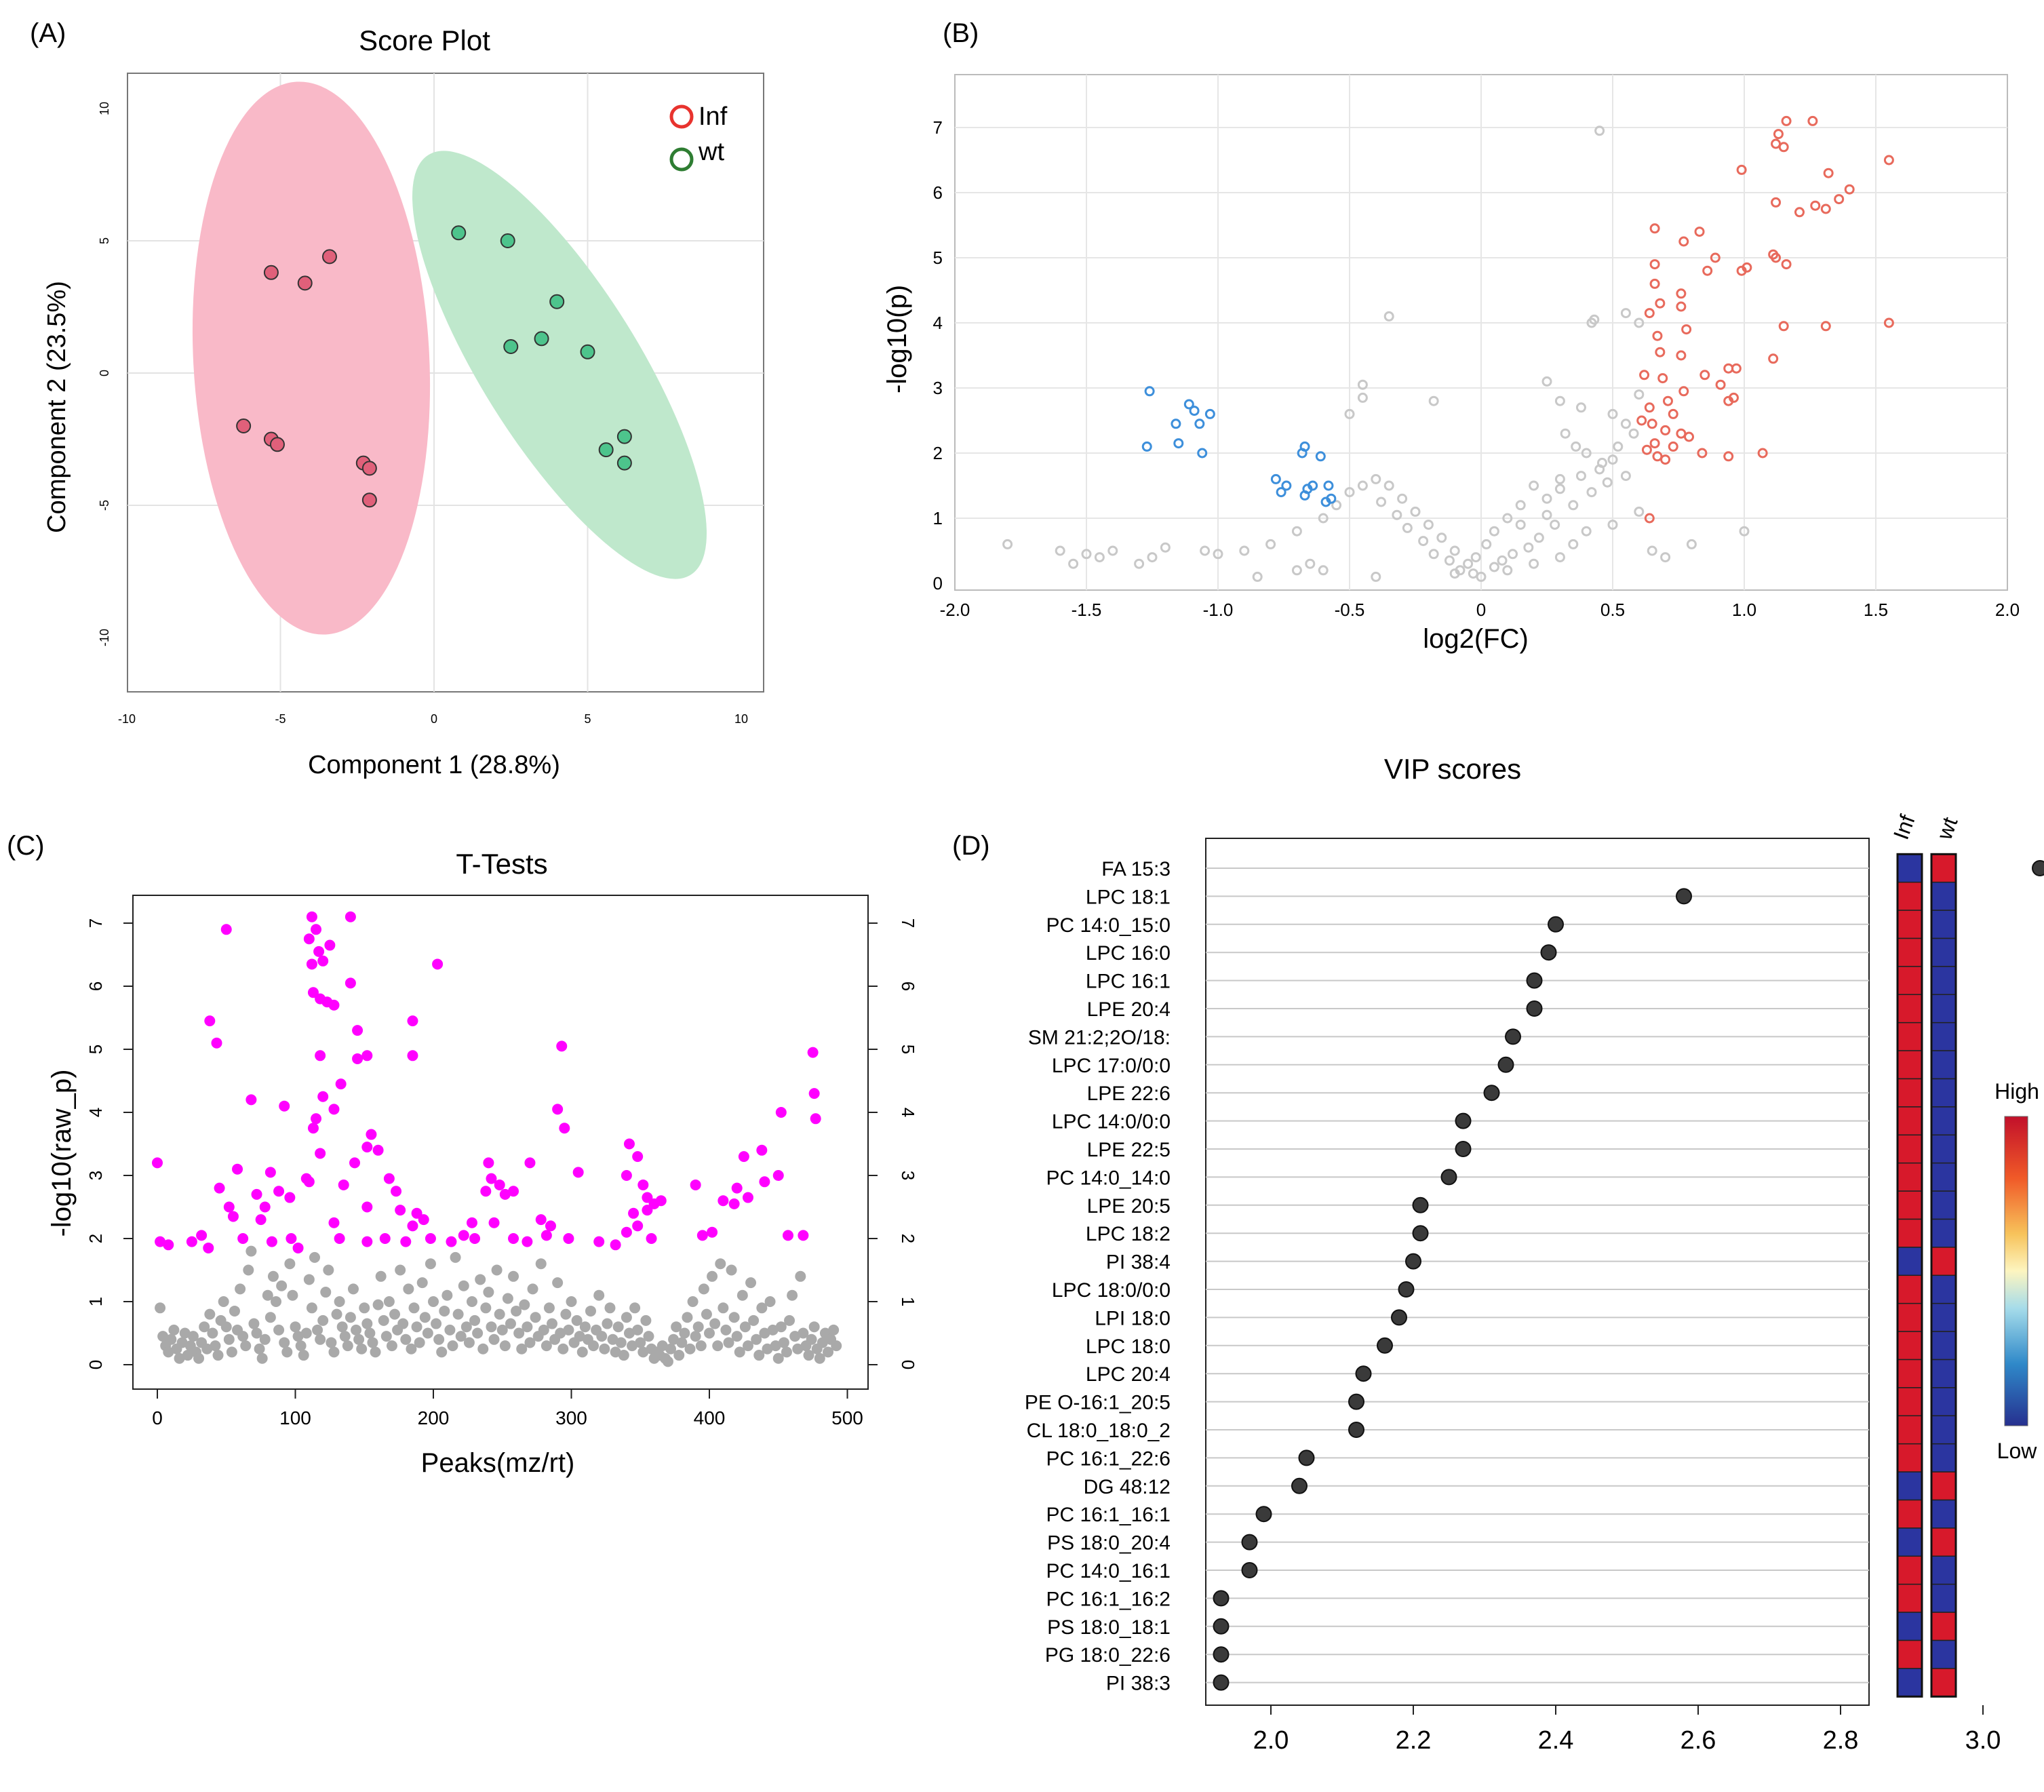 Image resolution: width=2044 pixels, height=1792 pixels. I want to click on inf-point, so click(305, 283).